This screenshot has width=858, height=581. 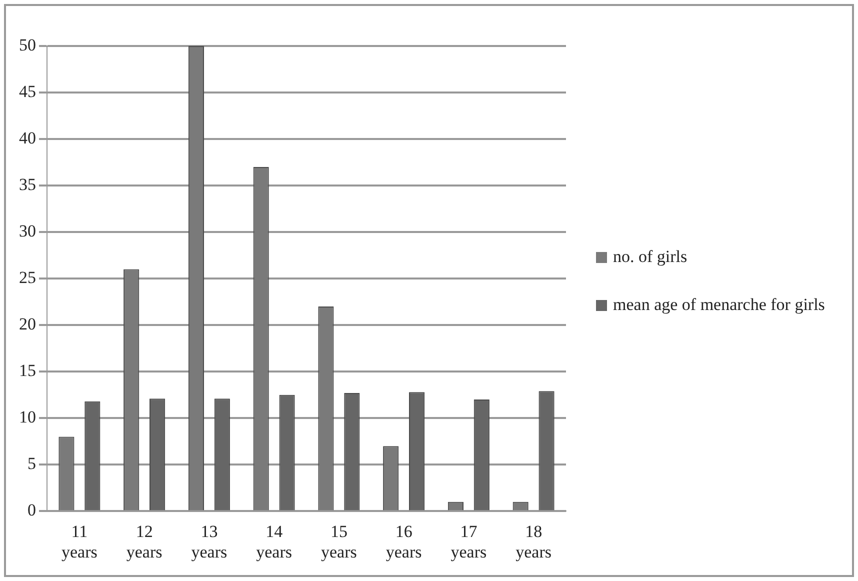 I want to click on legend-label: mean age of menarche for girls, so click(x=719, y=305).